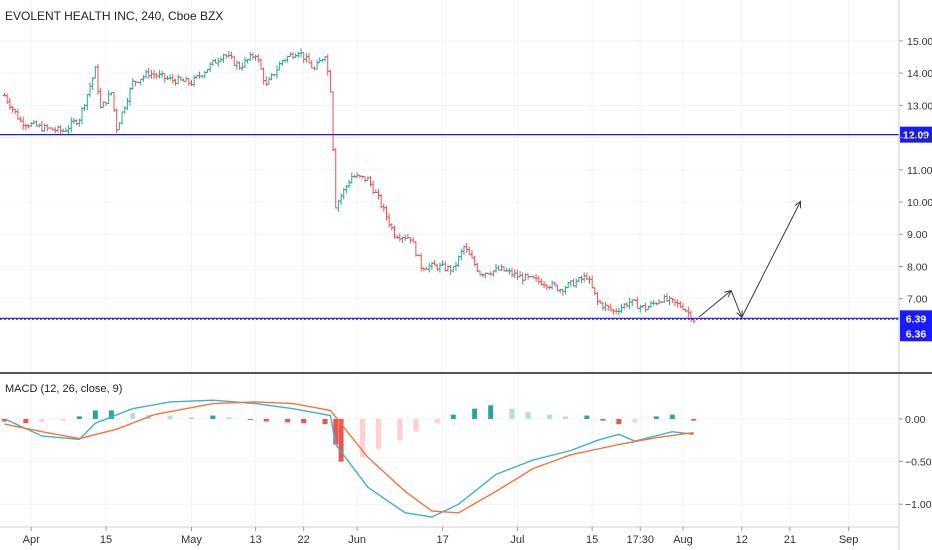  Describe the element at coordinates (304, 540) in the screenshot. I see `time-tick-label: 22` at that location.